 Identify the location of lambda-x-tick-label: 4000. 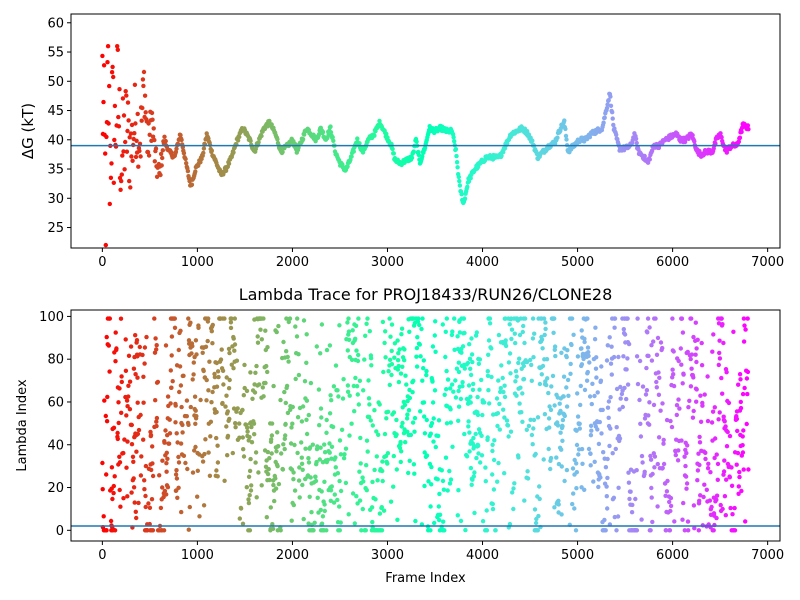
(482, 555).